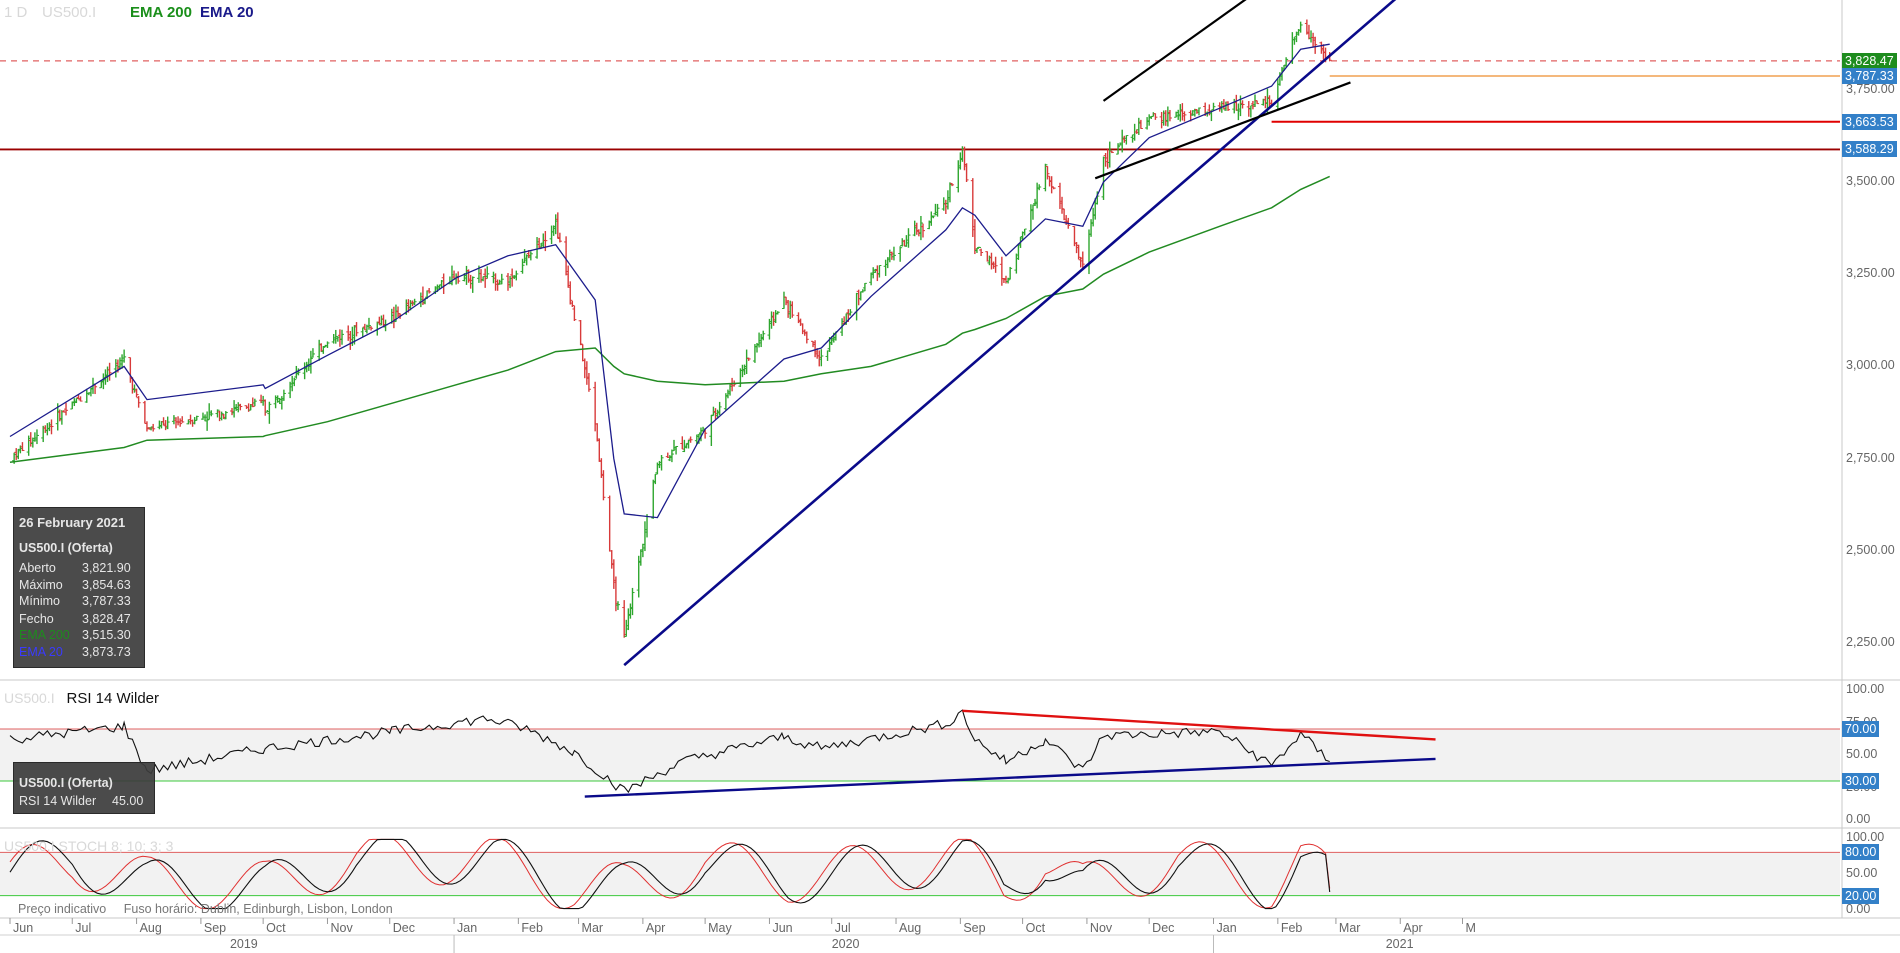 The height and width of the screenshot is (953, 1900). I want to click on rsi-tick-label: 50.00, so click(1862, 754).